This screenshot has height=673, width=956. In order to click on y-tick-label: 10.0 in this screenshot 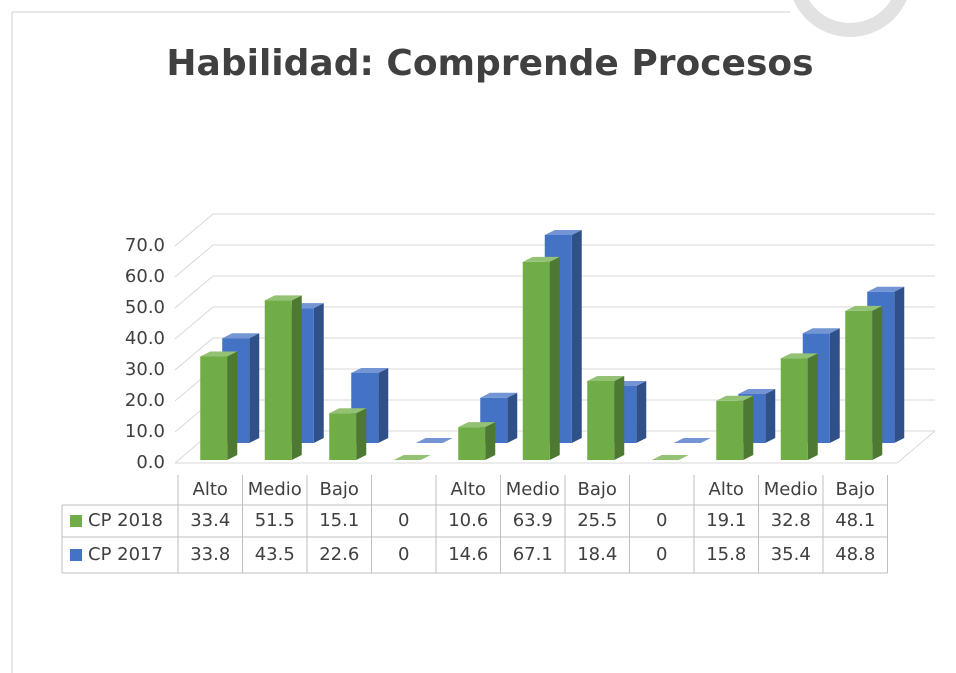, I will do `click(145, 431)`.